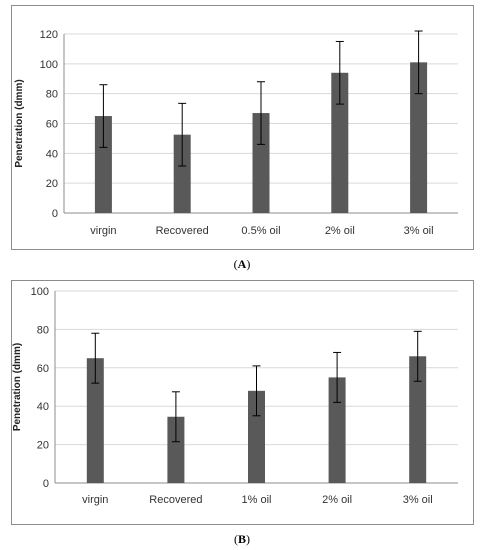 Image resolution: width=484 pixels, height=550 pixels. What do you see at coordinates (418, 500) in the screenshot?
I see `chart1-category-label-4: 3% oil` at bounding box center [418, 500].